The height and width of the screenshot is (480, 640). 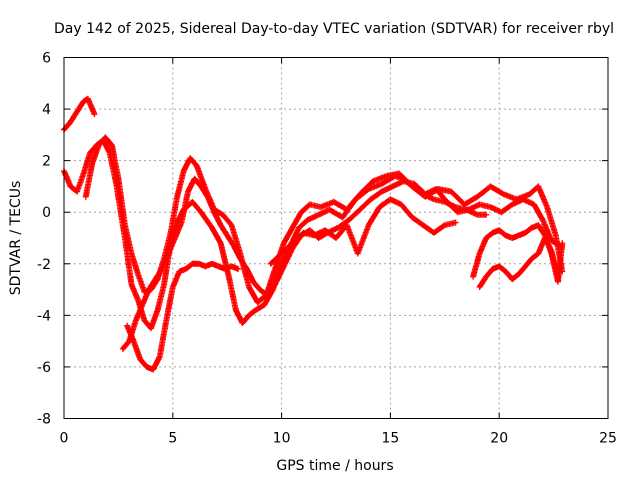 What do you see at coordinates (499, 439) in the screenshot?
I see `x-tick-label: 20` at bounding box center [499, 439].